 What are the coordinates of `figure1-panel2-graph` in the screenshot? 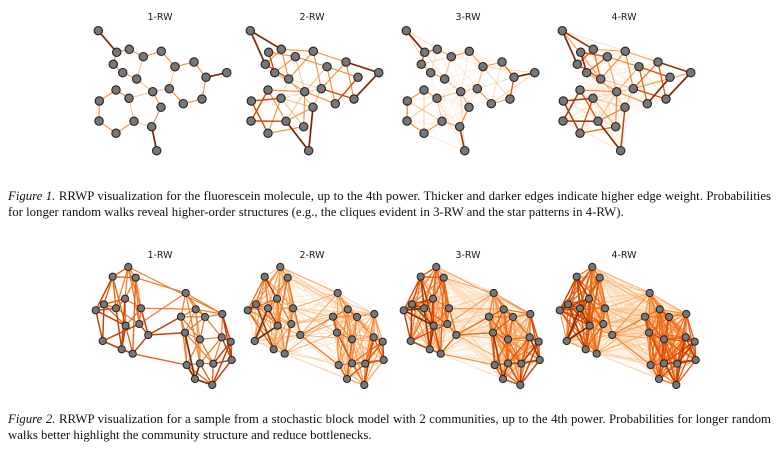 It's located at (314, 90).